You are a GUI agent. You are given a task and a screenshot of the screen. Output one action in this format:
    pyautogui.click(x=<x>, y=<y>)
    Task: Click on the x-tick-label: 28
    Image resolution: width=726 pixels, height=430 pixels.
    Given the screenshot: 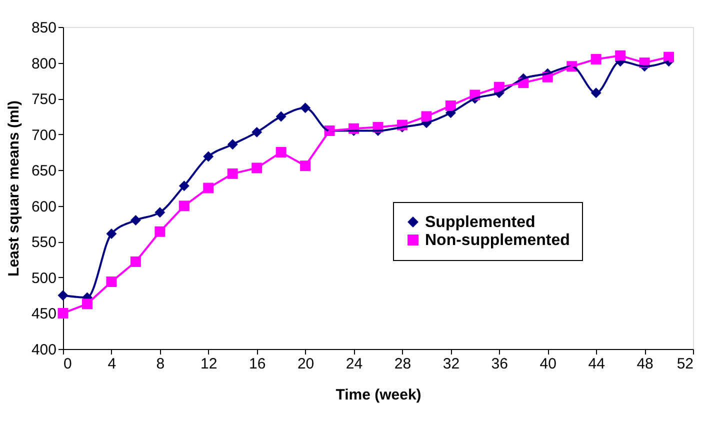 What is the action you would take?
    pyautogui.click(x=403, y=364)
    